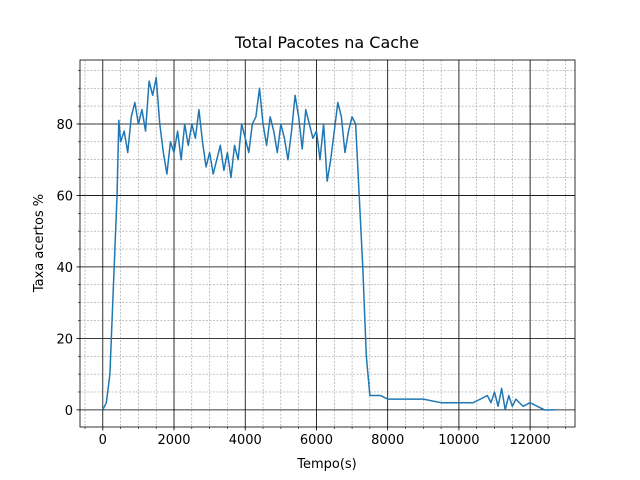  Describe the element at coordinates (39, 243) in the screenshot. I see `y-axis-label: Taxa acertos %` at that location.